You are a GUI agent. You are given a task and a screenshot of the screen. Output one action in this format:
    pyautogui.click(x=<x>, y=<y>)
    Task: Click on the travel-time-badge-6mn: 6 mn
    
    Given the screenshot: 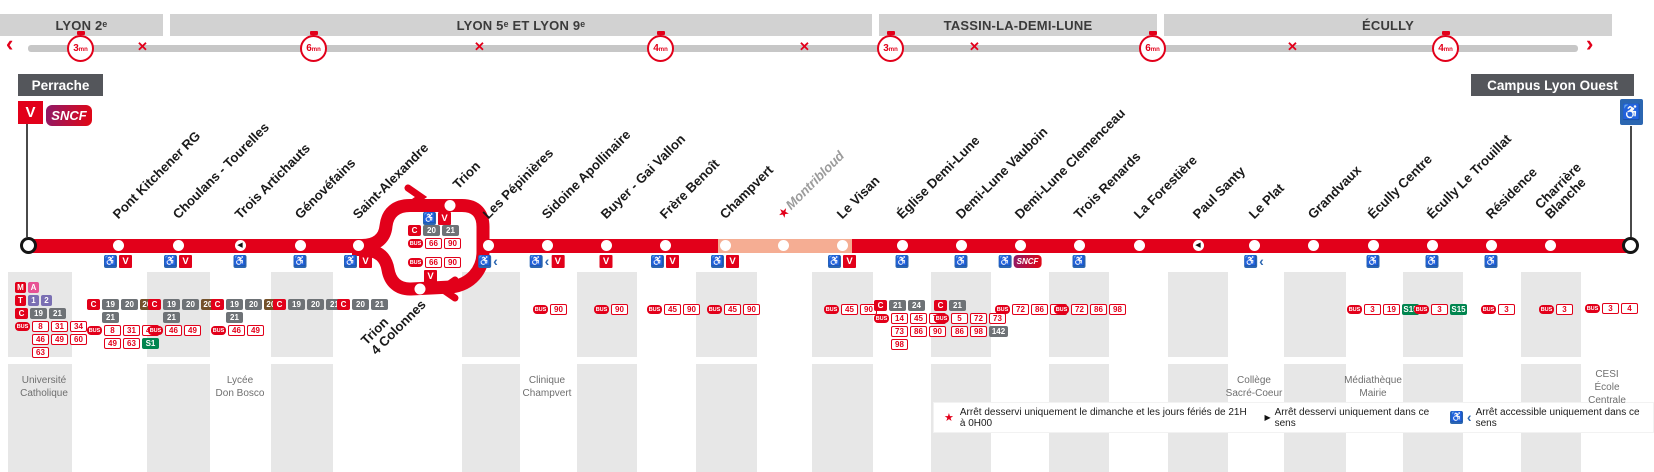 What is the action you would take?
    pyautogui.click(x=313, y=48)
    